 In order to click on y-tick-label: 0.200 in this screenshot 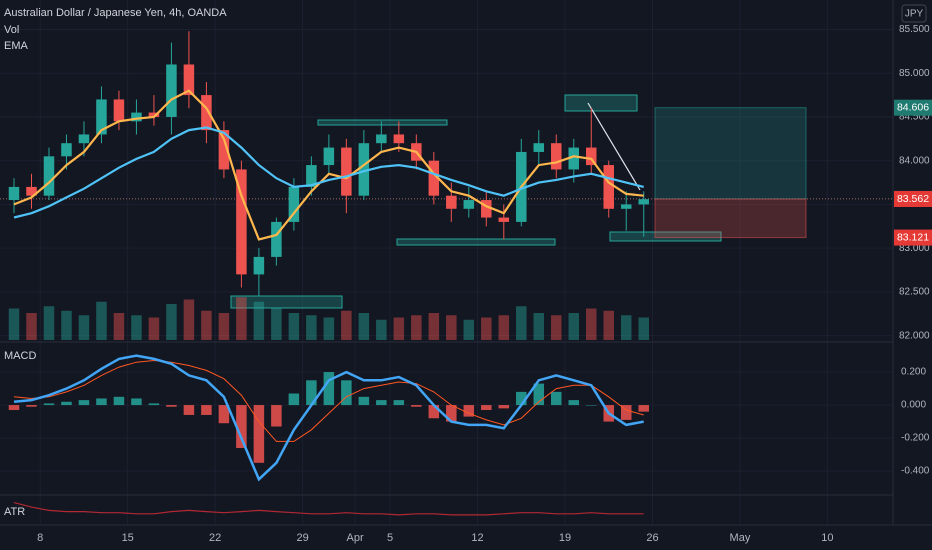, I will do `click(913, 372)`.